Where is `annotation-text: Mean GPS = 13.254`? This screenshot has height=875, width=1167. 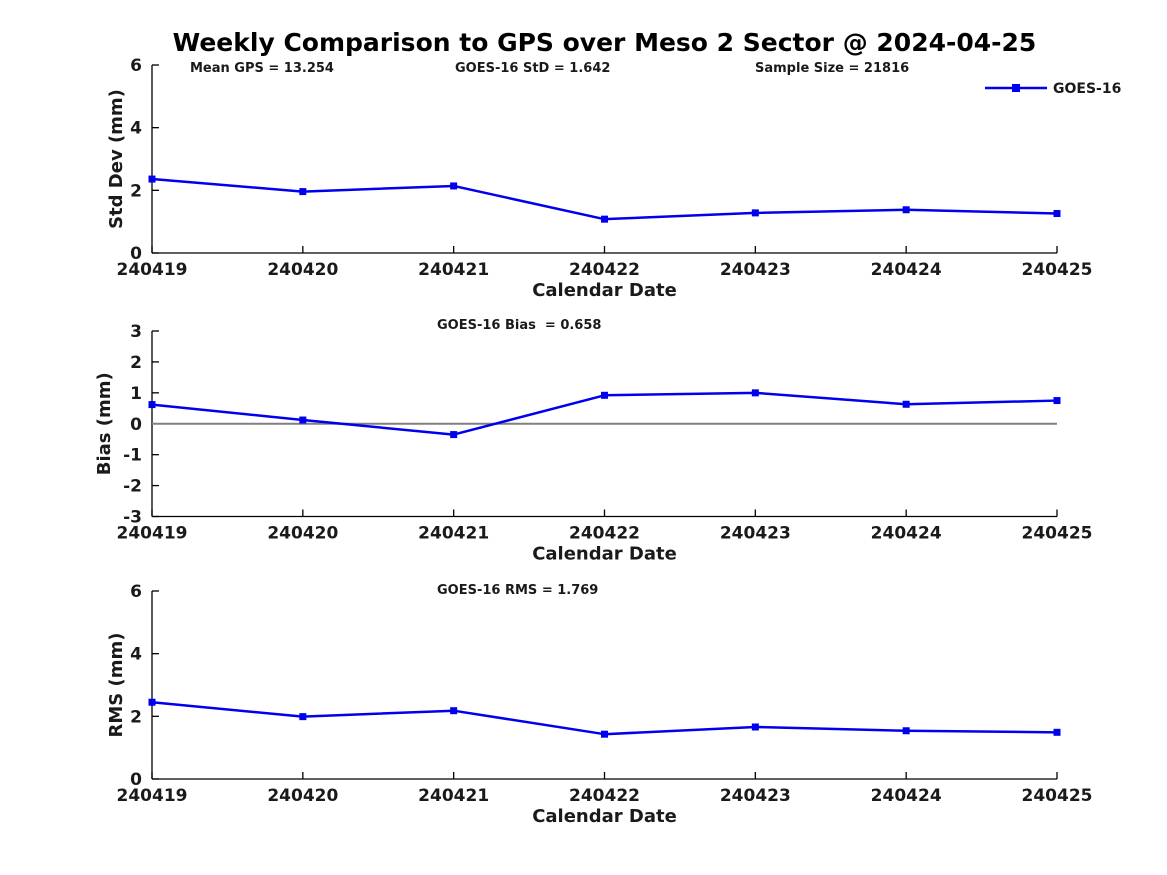
annotation-text: Mean GPS = 13.254 is located at coordinates (262, 68).